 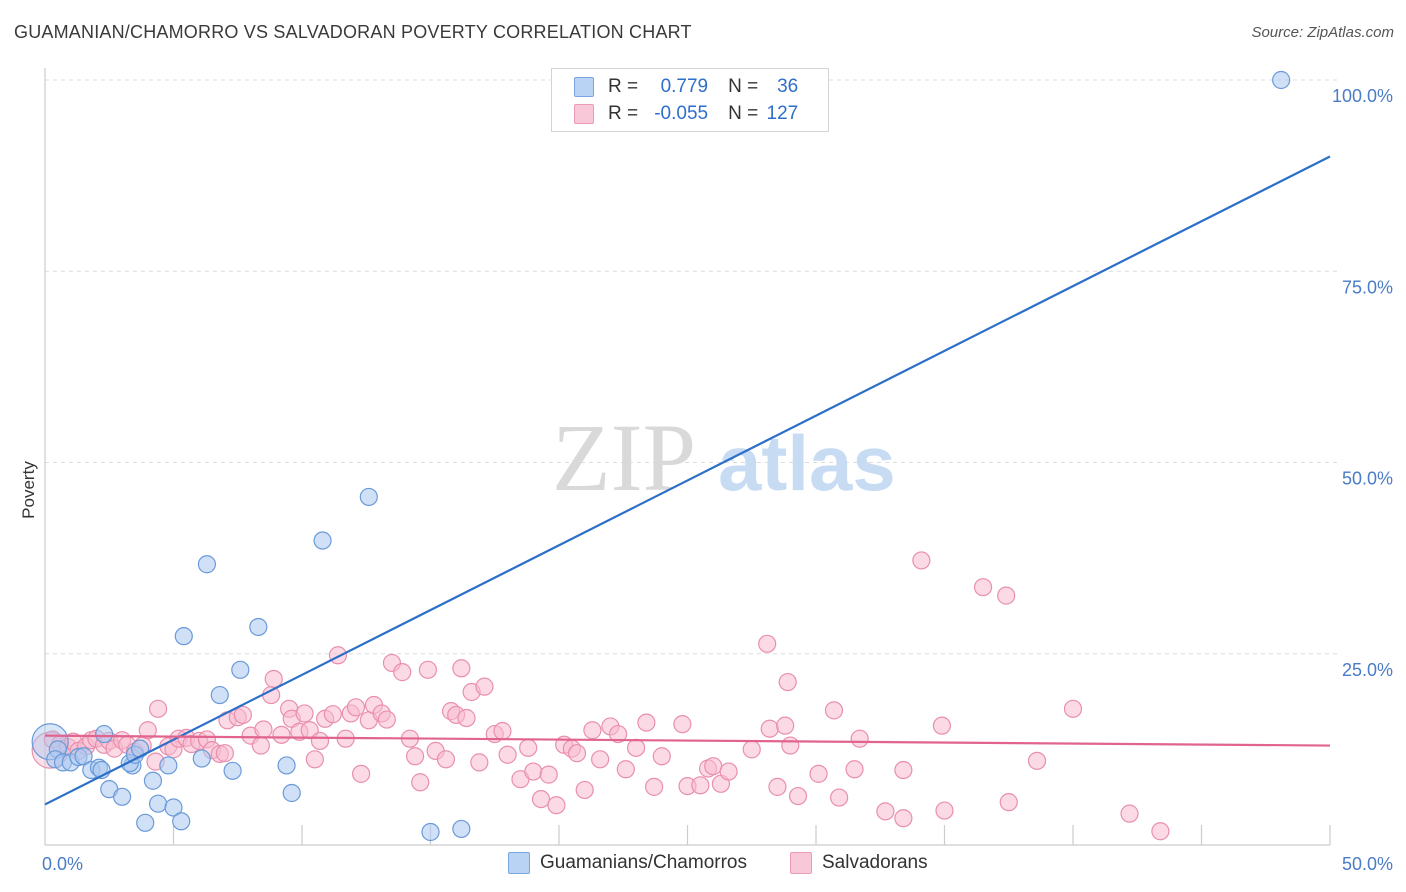 I want to click on y-tick-label: 25.0%, so click(x=1367, y=670).